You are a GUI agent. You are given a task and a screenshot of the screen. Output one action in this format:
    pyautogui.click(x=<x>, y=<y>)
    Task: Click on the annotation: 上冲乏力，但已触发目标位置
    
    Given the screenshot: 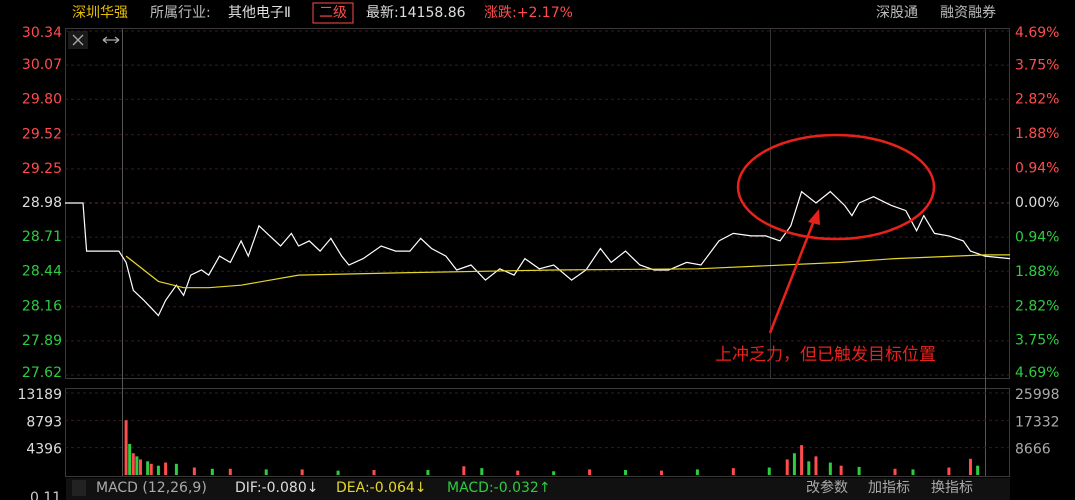 What is the action you would take?
    pyautogui.click(x=825, y=355)
    